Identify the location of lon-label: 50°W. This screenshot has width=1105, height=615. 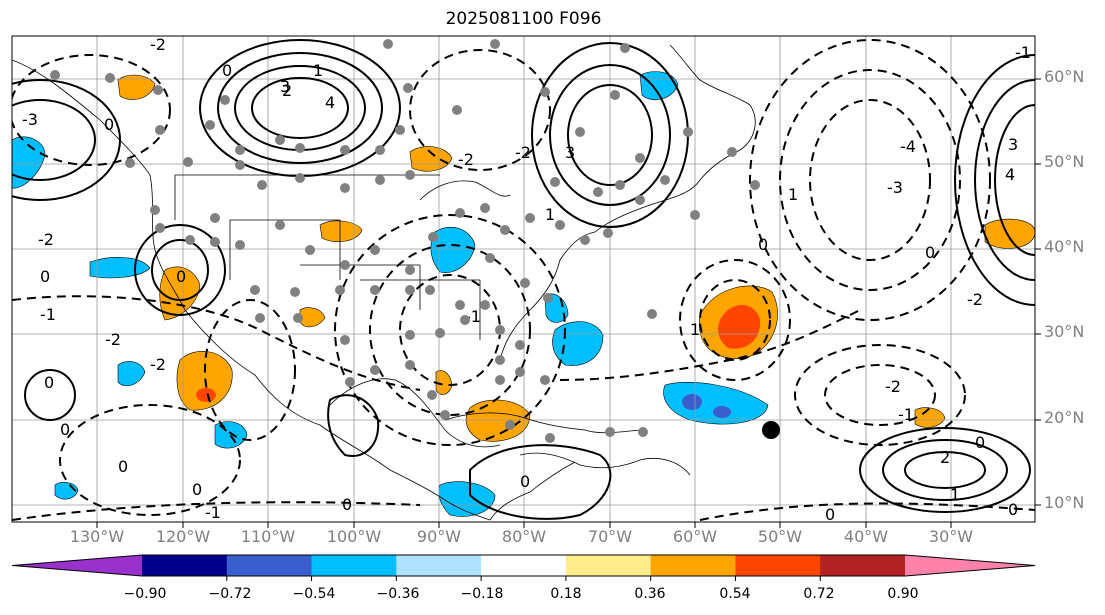
(780, 536).